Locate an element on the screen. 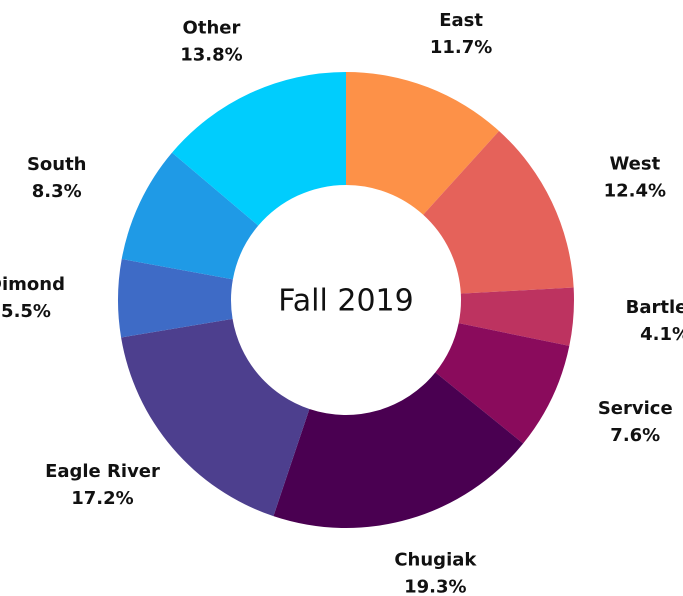 This screenshot has height=596, width=683. slice-value: 19.3% is located at coordinates (435, 586).